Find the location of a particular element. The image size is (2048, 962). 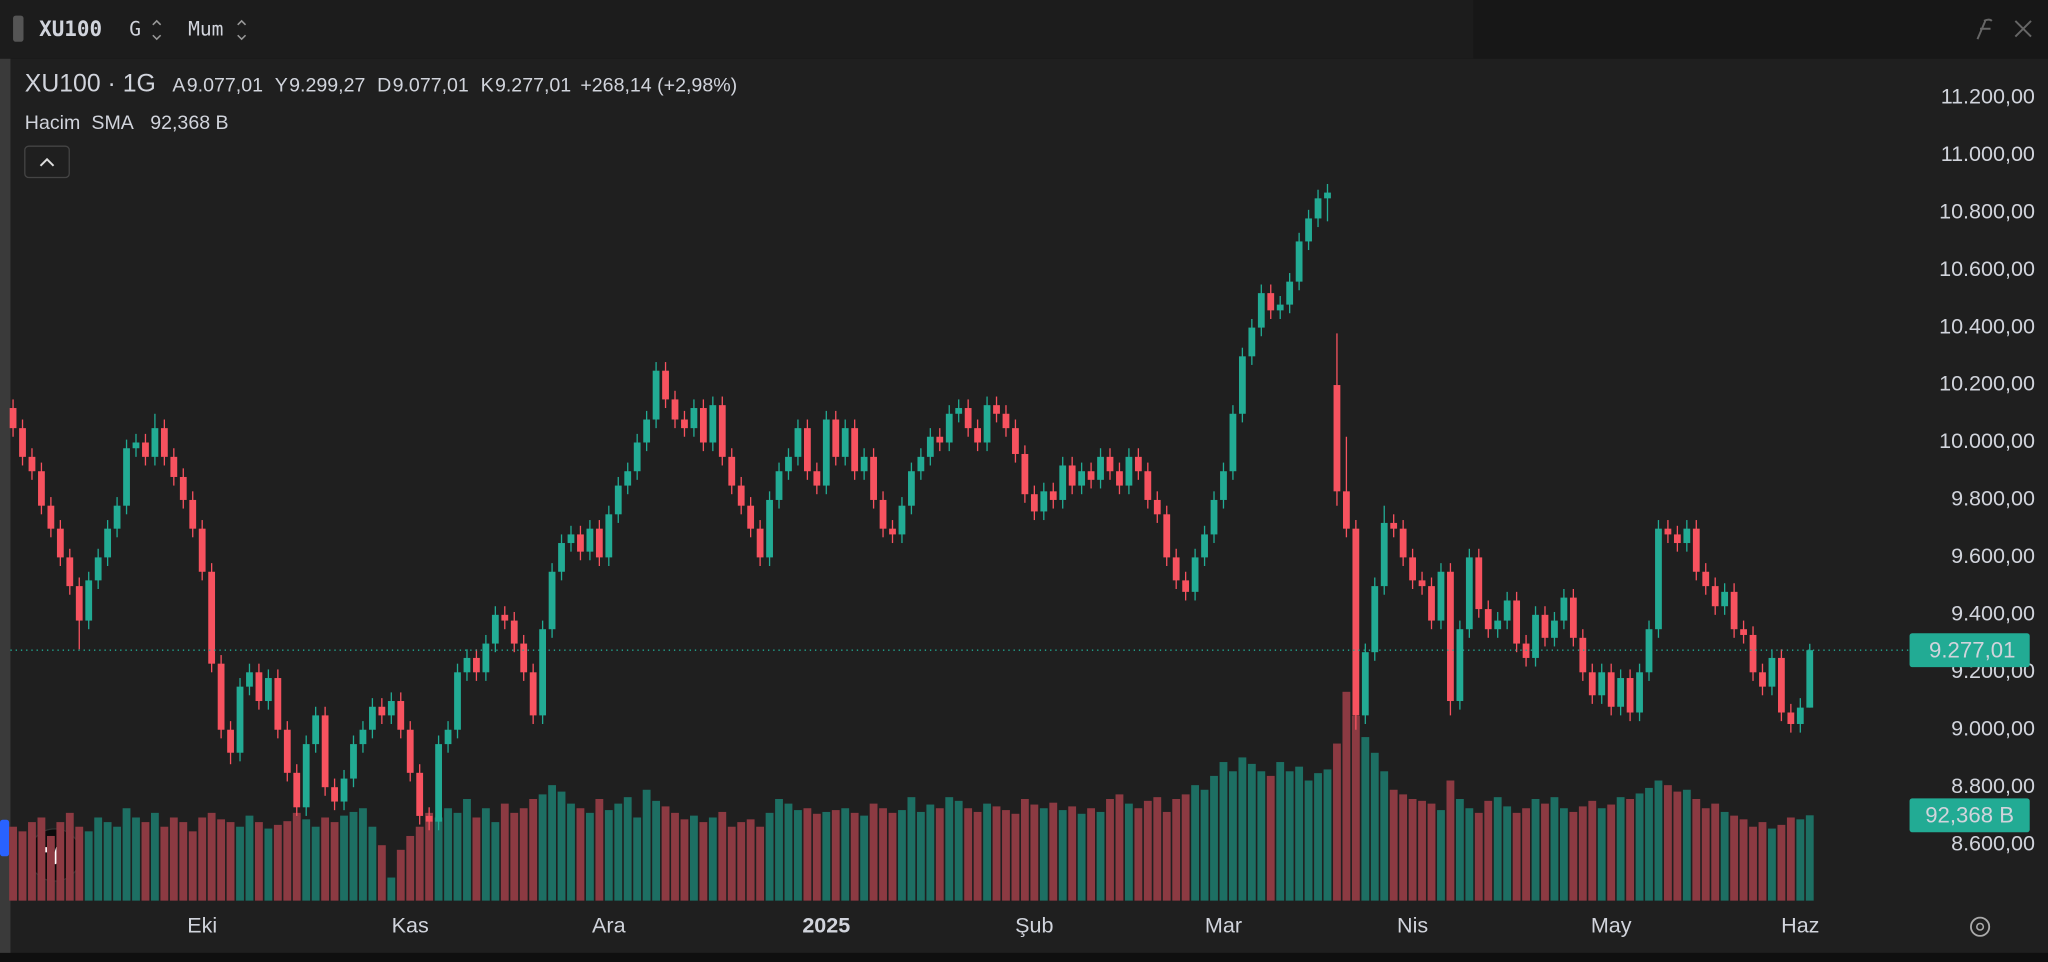

last-price-badge is located at coordinates (1969, 650).